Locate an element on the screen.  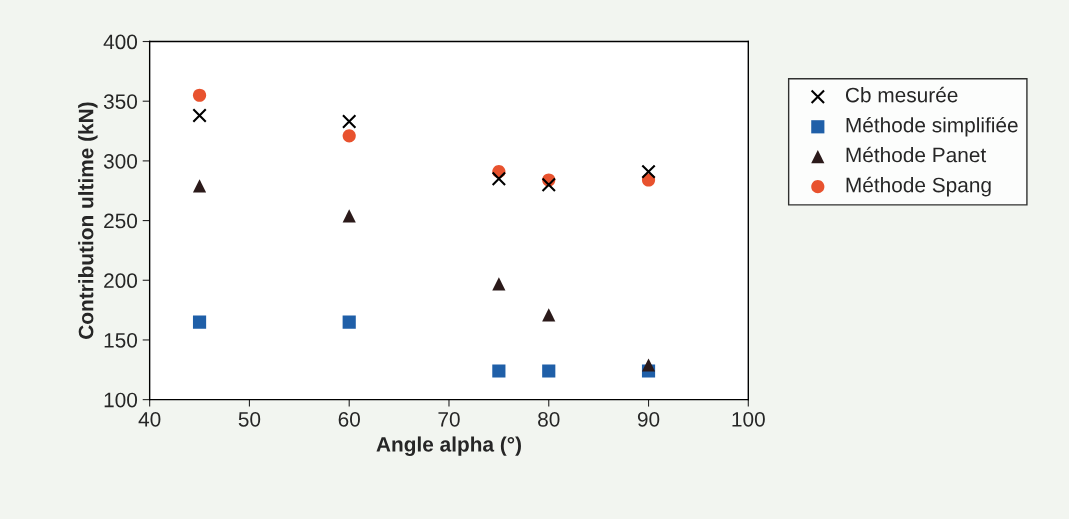
x-tick-label: 60 is located at coordinates (349, 419).